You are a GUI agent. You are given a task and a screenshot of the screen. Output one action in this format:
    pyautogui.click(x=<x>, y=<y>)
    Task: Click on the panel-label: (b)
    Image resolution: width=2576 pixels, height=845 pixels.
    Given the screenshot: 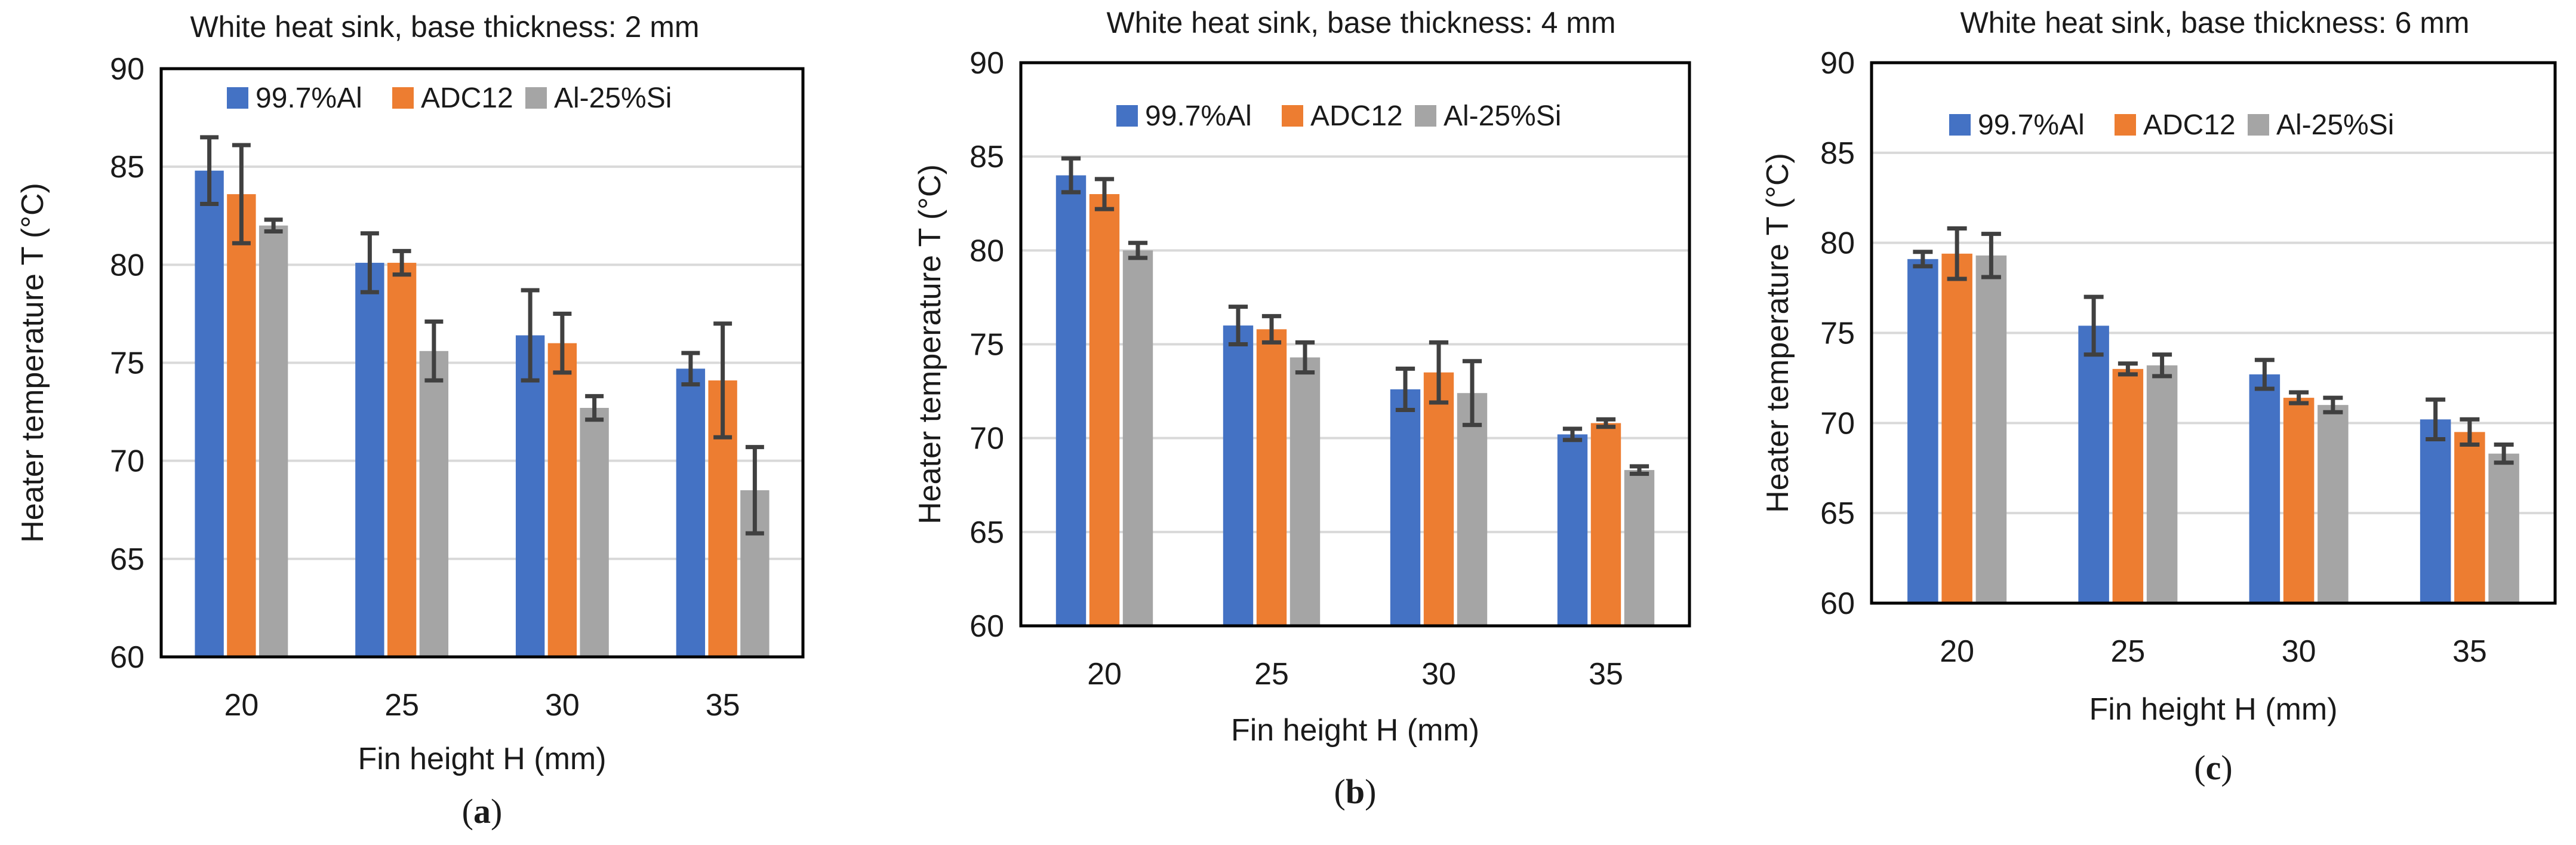 What is the action you would take?
    pyautogui.click(x=1355, y=791)
    